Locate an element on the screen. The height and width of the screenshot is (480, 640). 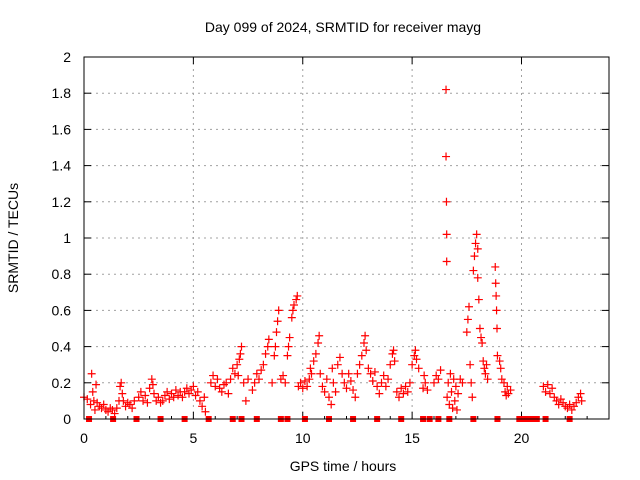
y-tick-label: 1.2 is located at coordinates (62, 202).